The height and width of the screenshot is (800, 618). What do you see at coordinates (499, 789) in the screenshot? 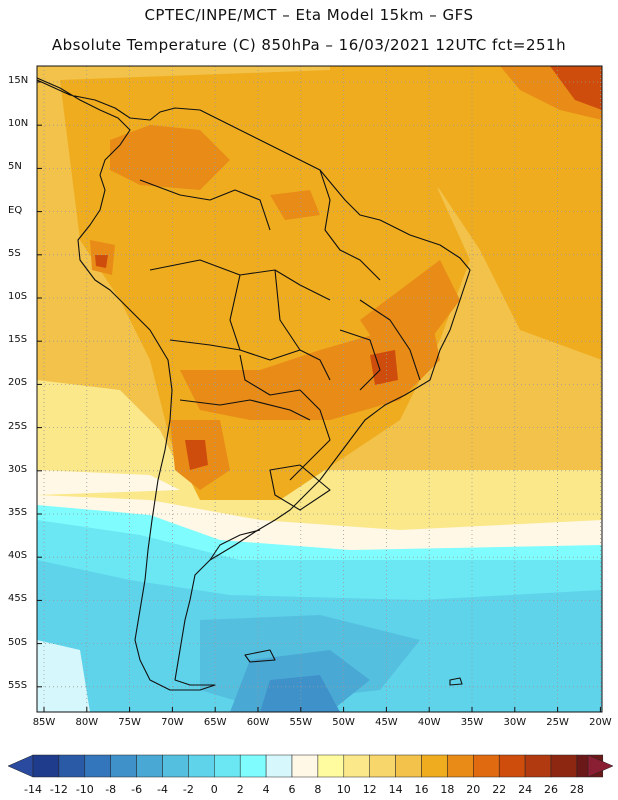
I see `colorbar-label: 22` at bounding box center [499, 789].